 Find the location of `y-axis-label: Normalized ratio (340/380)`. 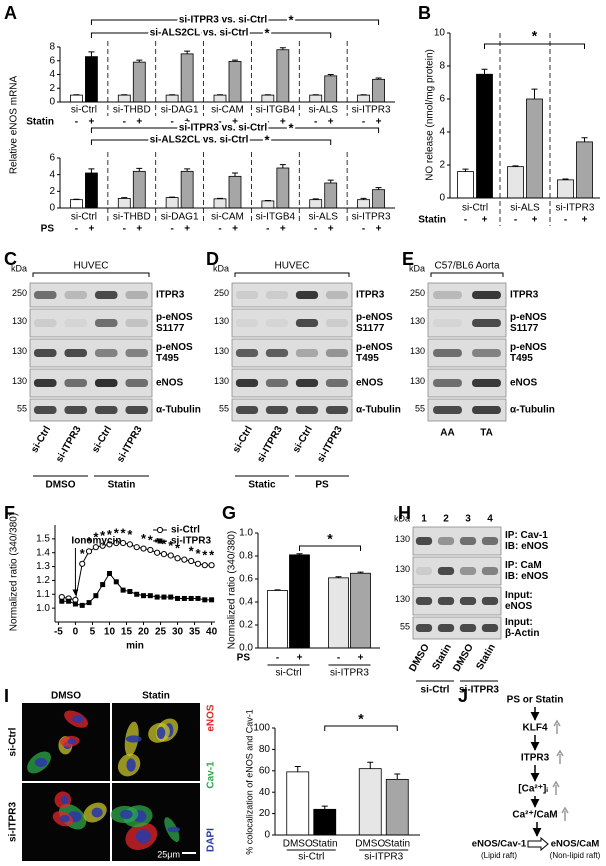

y-axis-label: Normalized ratio (340/380) is located at coordinates (14, 572).